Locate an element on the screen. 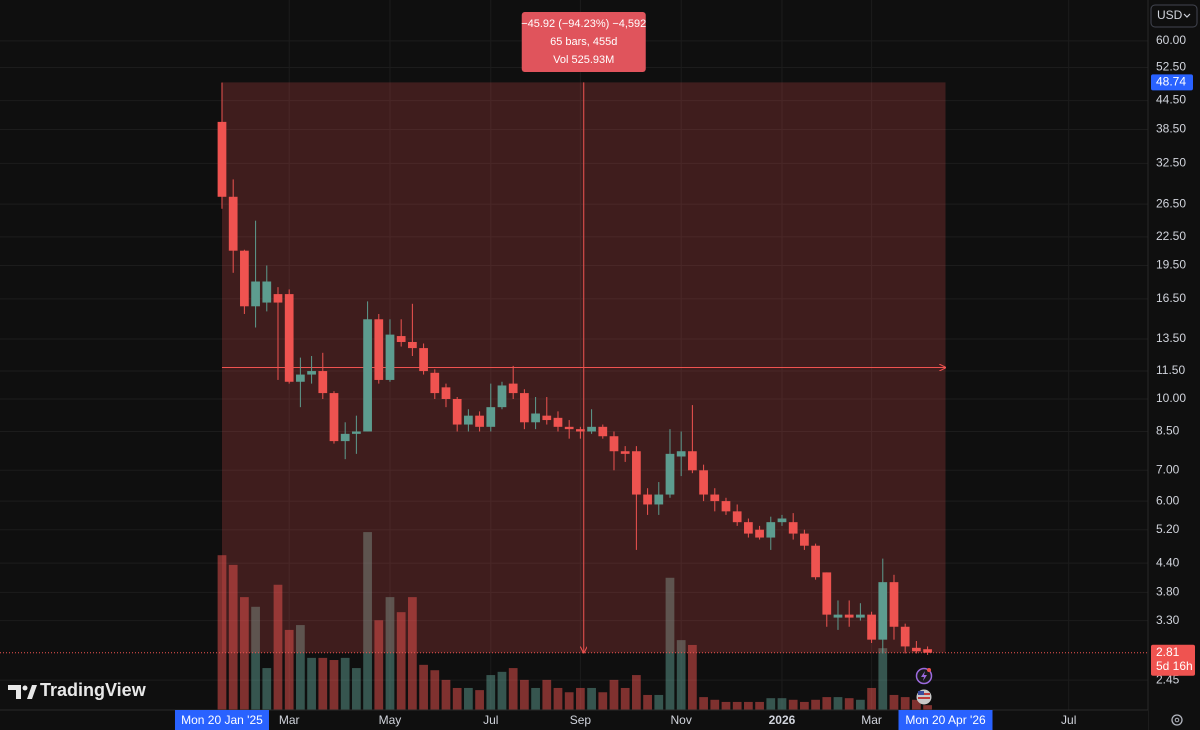  tooltip-line: Vol 525.93M is located at coordinates (583, 60).